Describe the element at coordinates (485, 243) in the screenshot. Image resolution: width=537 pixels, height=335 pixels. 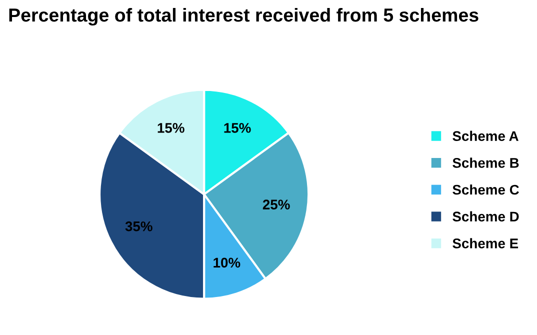
I see `legend-label: Scheme E` at that location.